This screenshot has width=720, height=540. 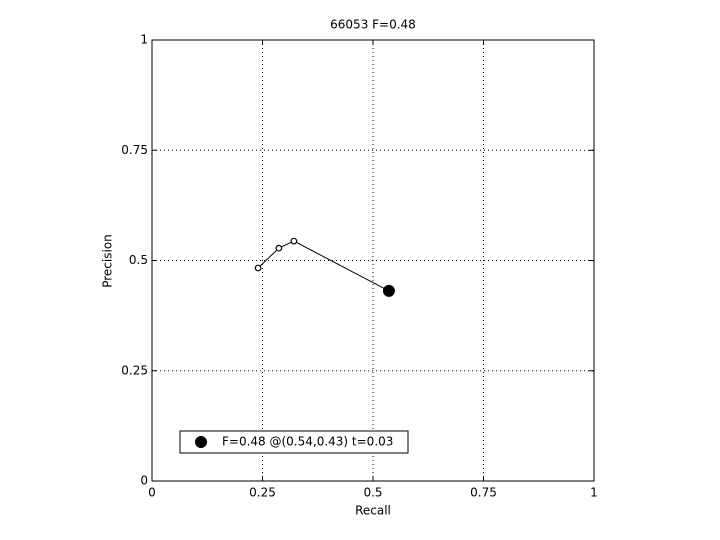 I want to click on x-tick-label: 1, so click(x=594, y=493).